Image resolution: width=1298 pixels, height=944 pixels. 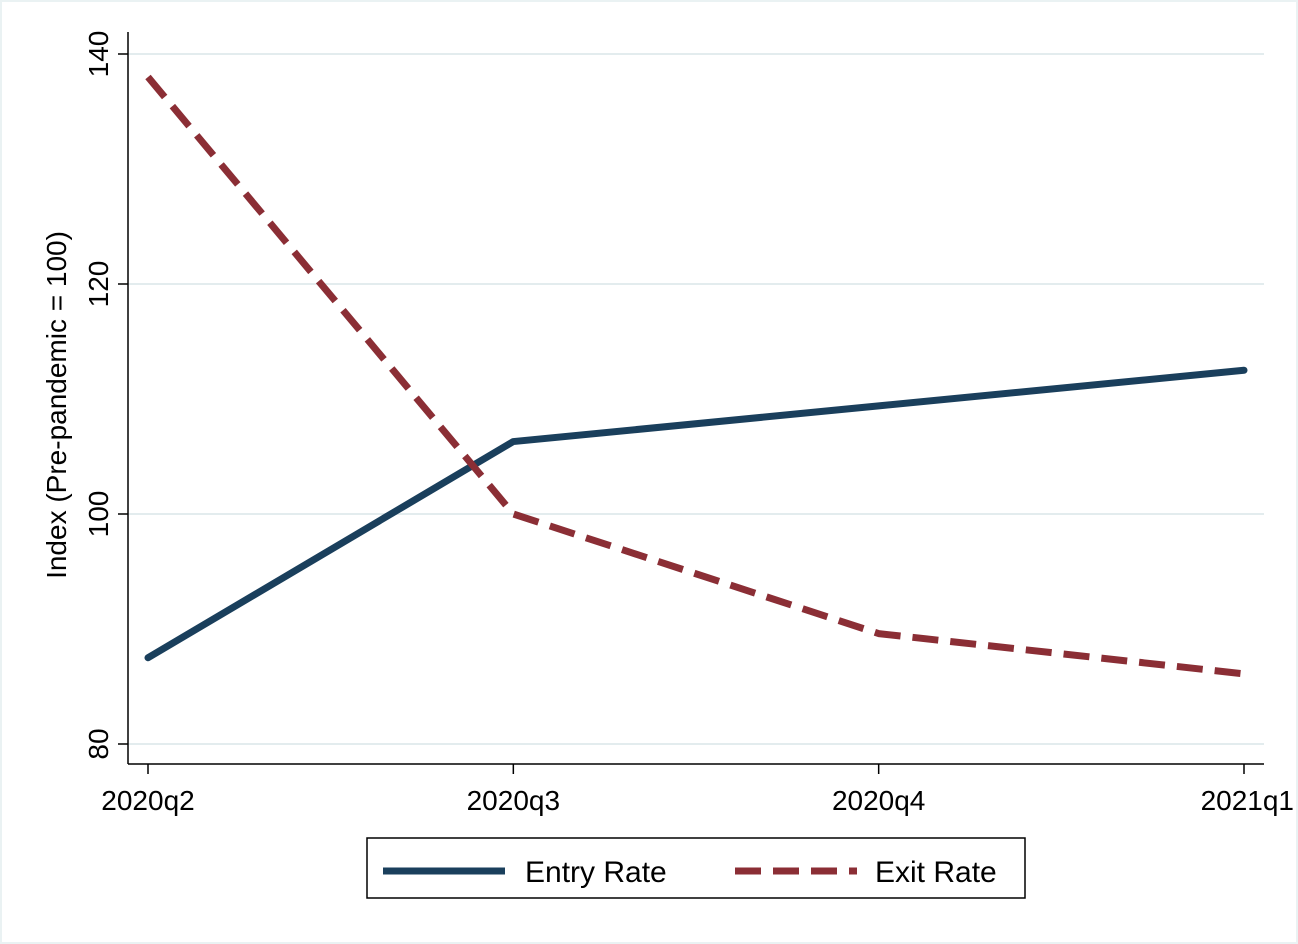 I want to click on legend-label: Entry Rate, so click(x=596, y=872).